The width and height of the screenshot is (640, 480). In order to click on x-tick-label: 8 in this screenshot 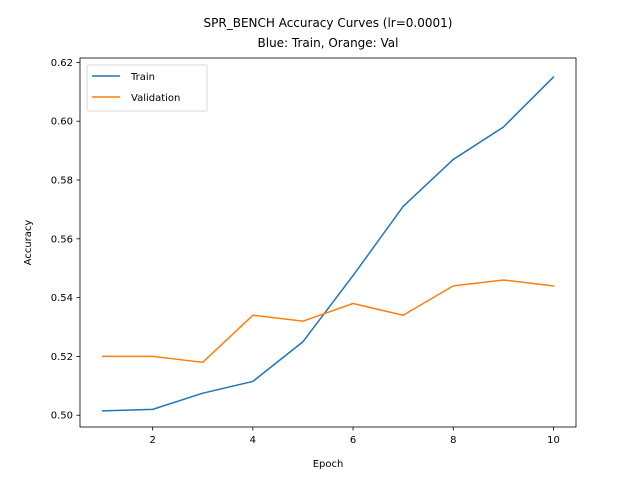, I will do `click(453, 440)`.